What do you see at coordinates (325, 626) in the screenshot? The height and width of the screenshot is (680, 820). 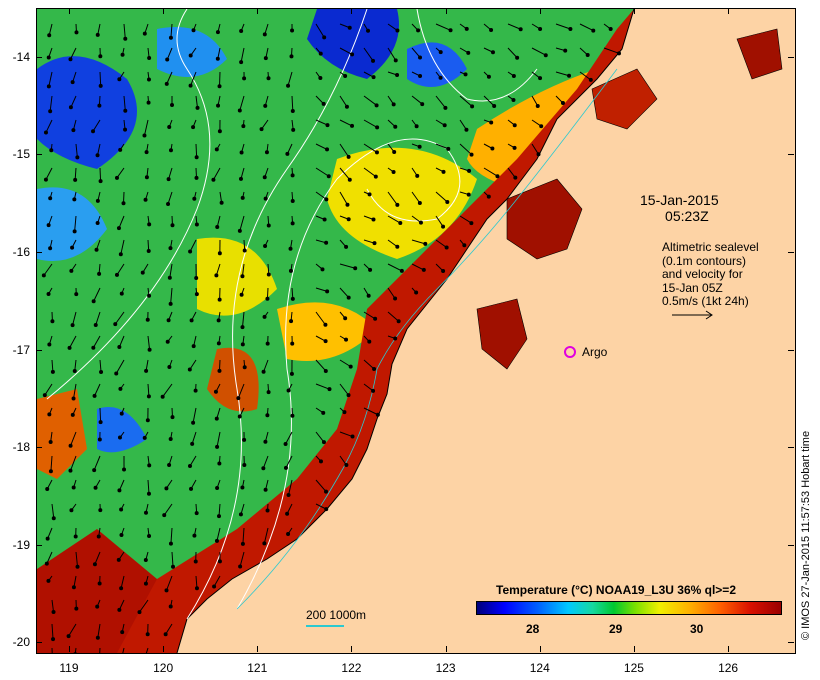 I see `isobath-scale-swatch` at bounding box center [325, 626].